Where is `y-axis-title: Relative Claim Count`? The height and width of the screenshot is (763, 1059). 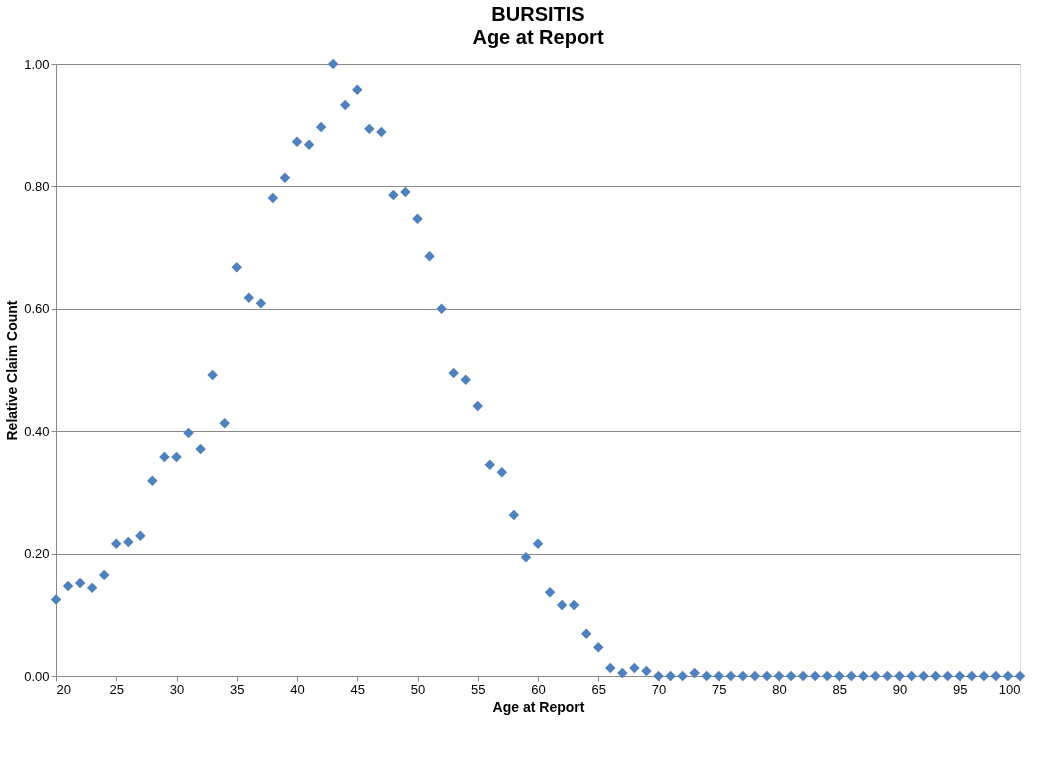 y-axis-title: Relative Claim Count is located at coordinates (12, 370).